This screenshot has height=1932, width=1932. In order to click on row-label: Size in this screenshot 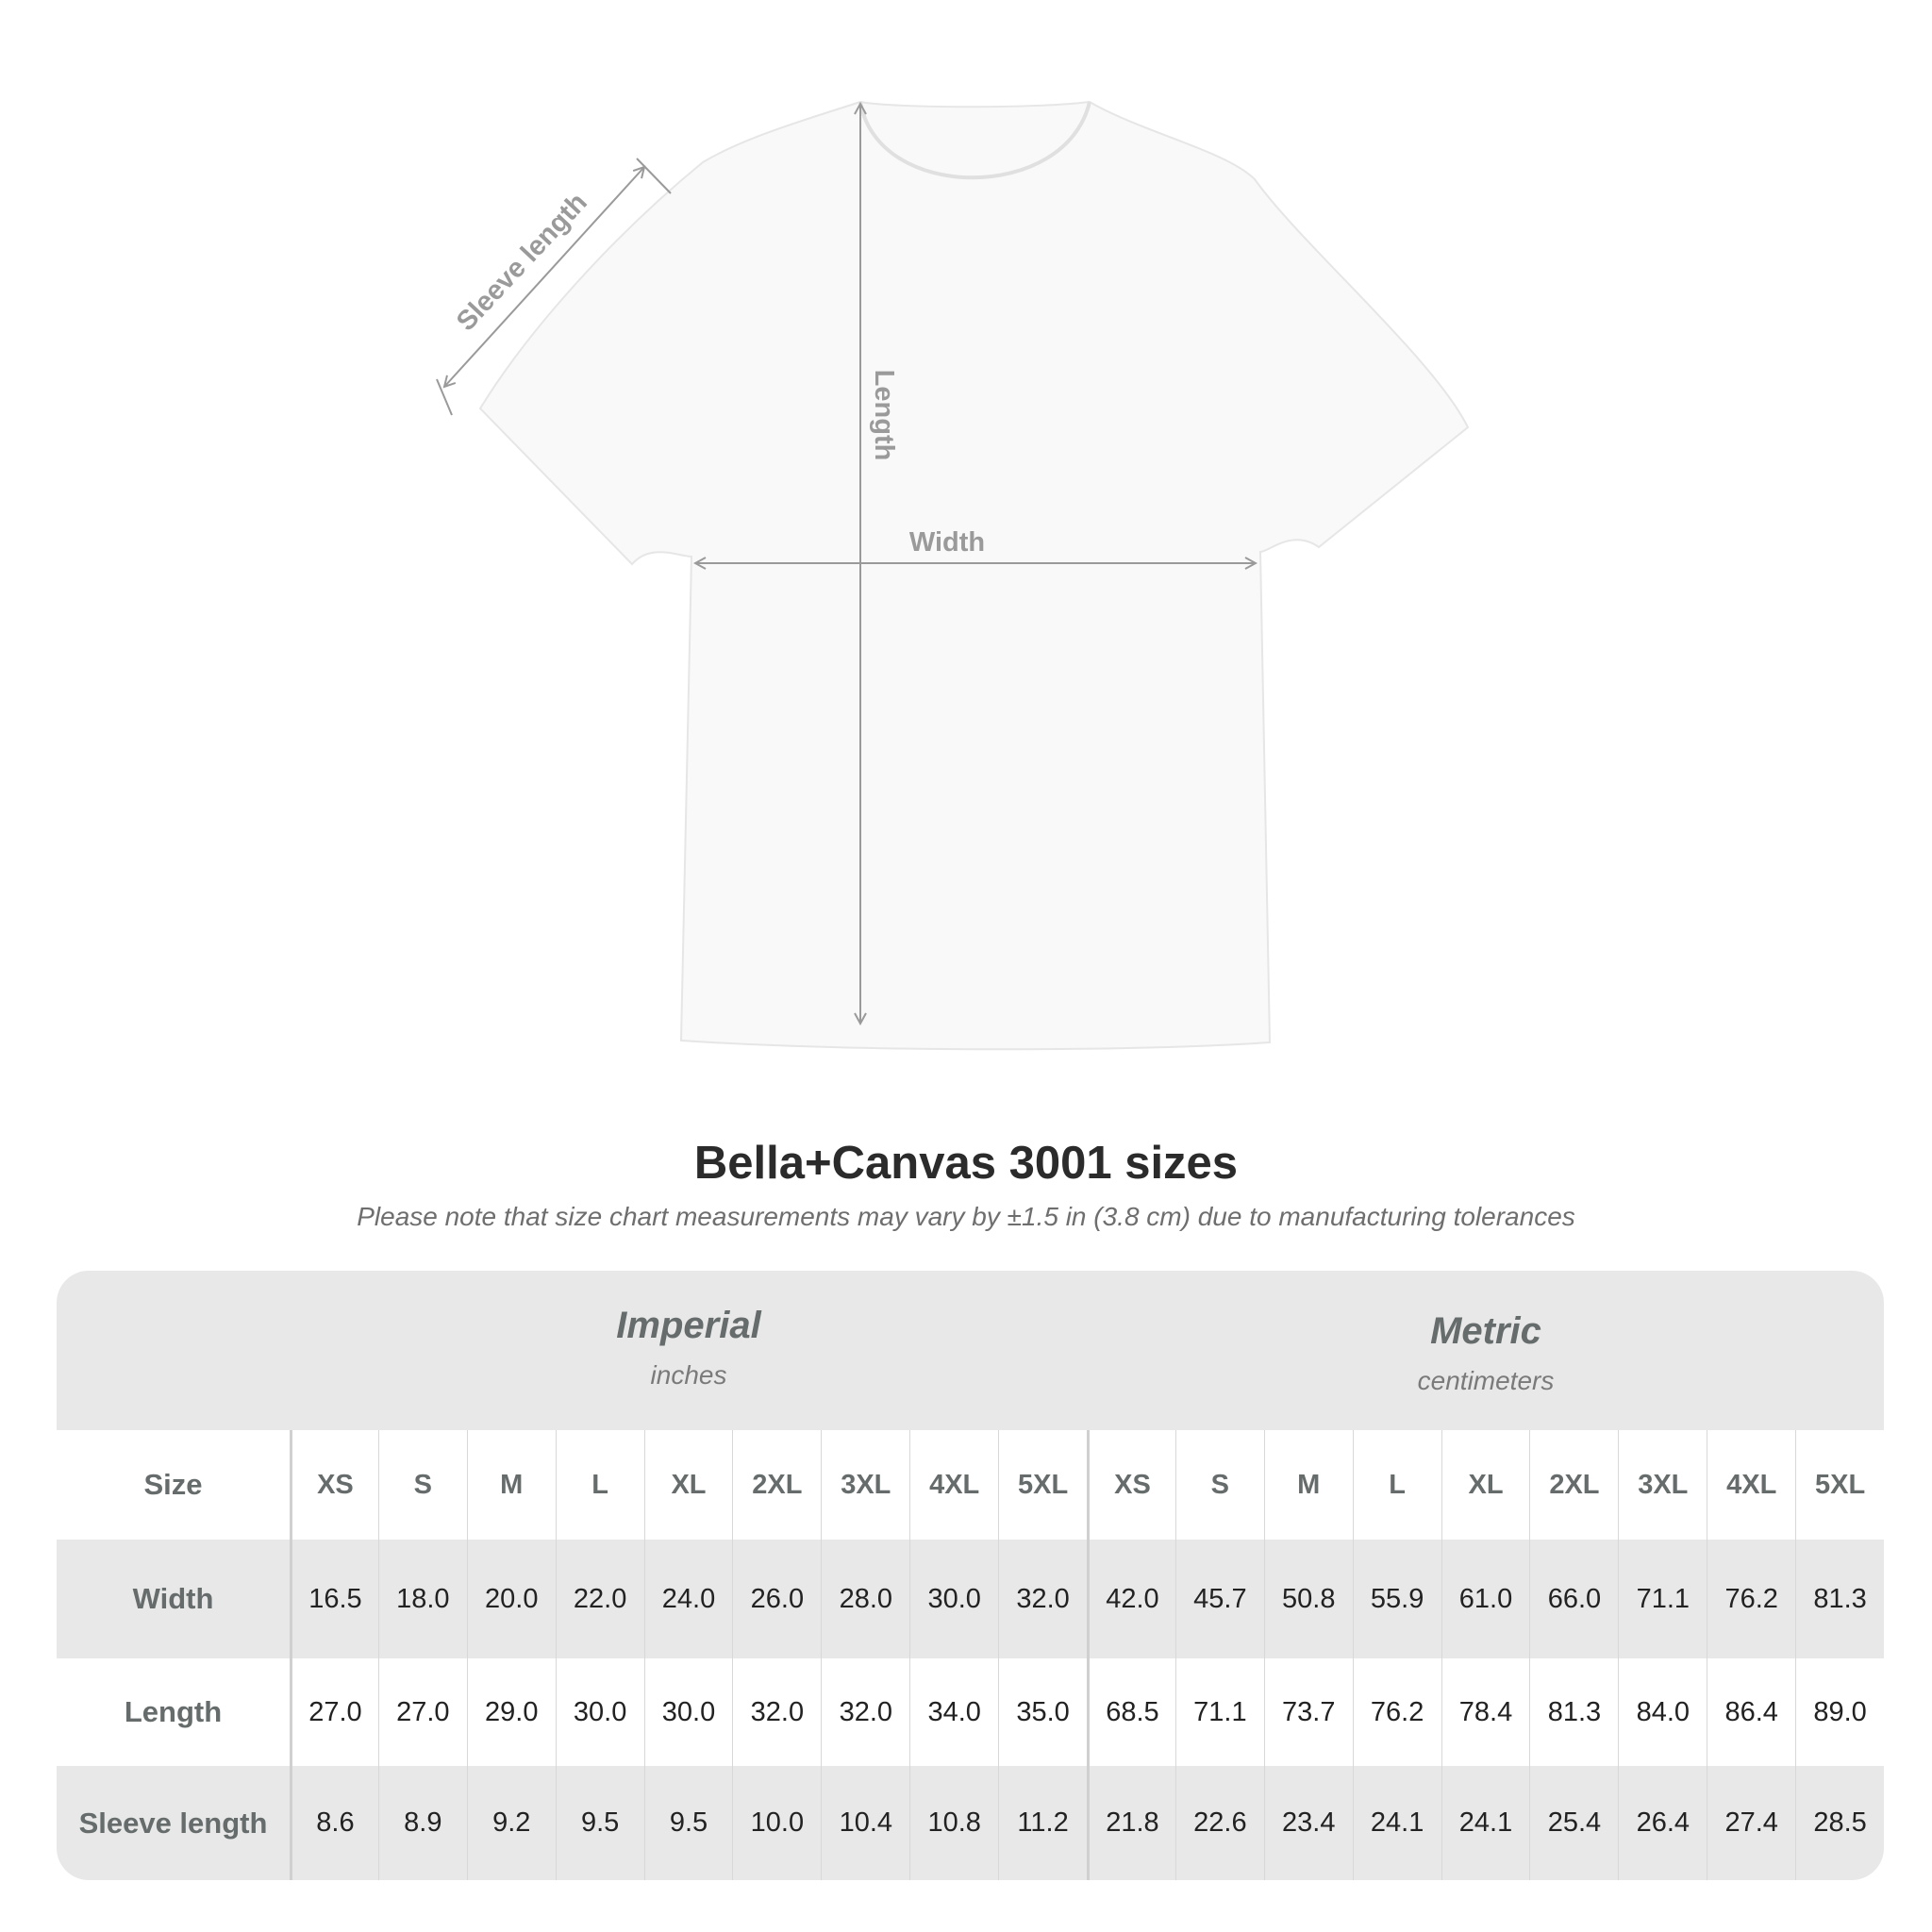, I will do `click(173, 1484)`.